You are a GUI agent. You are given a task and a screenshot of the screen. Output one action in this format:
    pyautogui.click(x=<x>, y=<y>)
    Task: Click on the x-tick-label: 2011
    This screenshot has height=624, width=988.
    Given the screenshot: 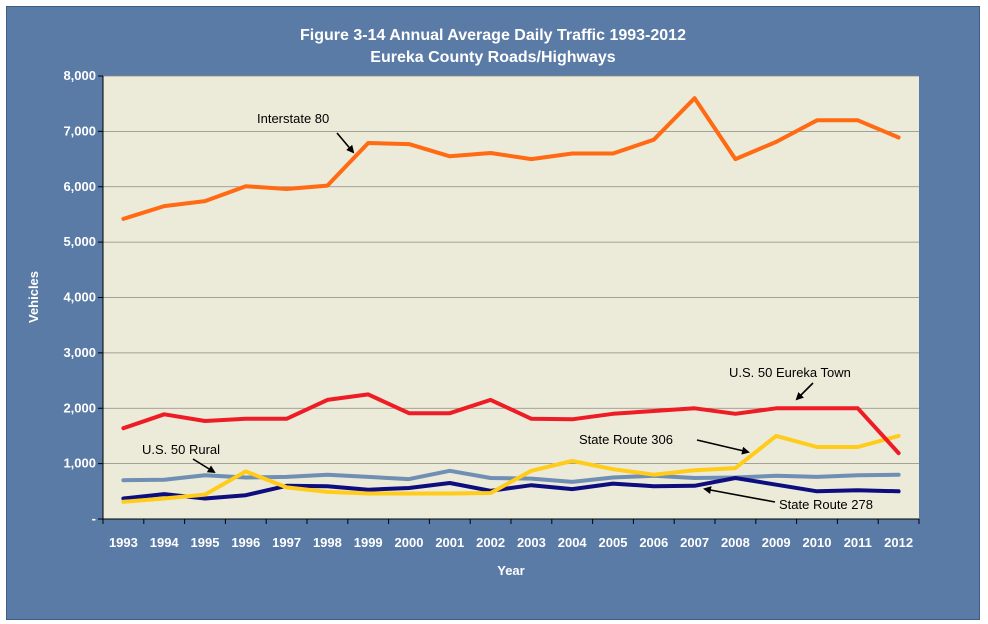 What is the action you would take?
    pyautogui.click(x=858, y=542)
    